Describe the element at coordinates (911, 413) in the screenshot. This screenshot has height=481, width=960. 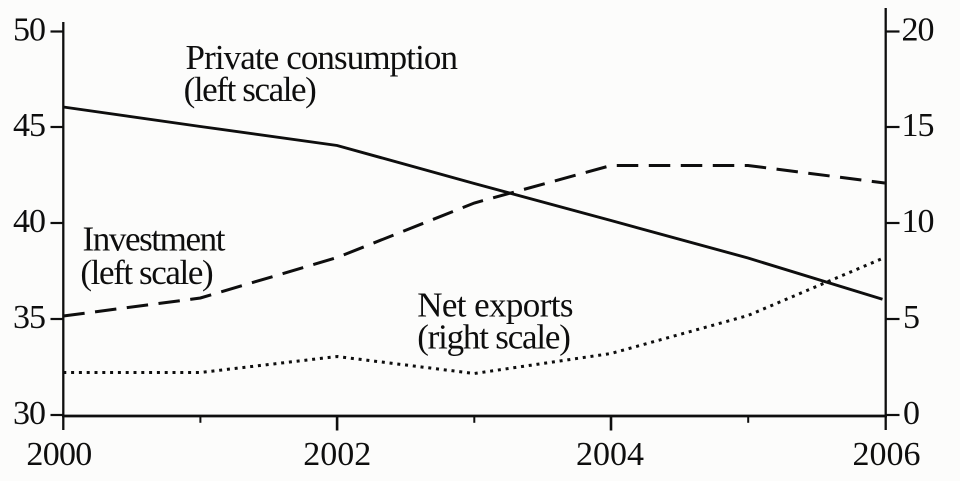
I see `svg-text: 0` at that location.